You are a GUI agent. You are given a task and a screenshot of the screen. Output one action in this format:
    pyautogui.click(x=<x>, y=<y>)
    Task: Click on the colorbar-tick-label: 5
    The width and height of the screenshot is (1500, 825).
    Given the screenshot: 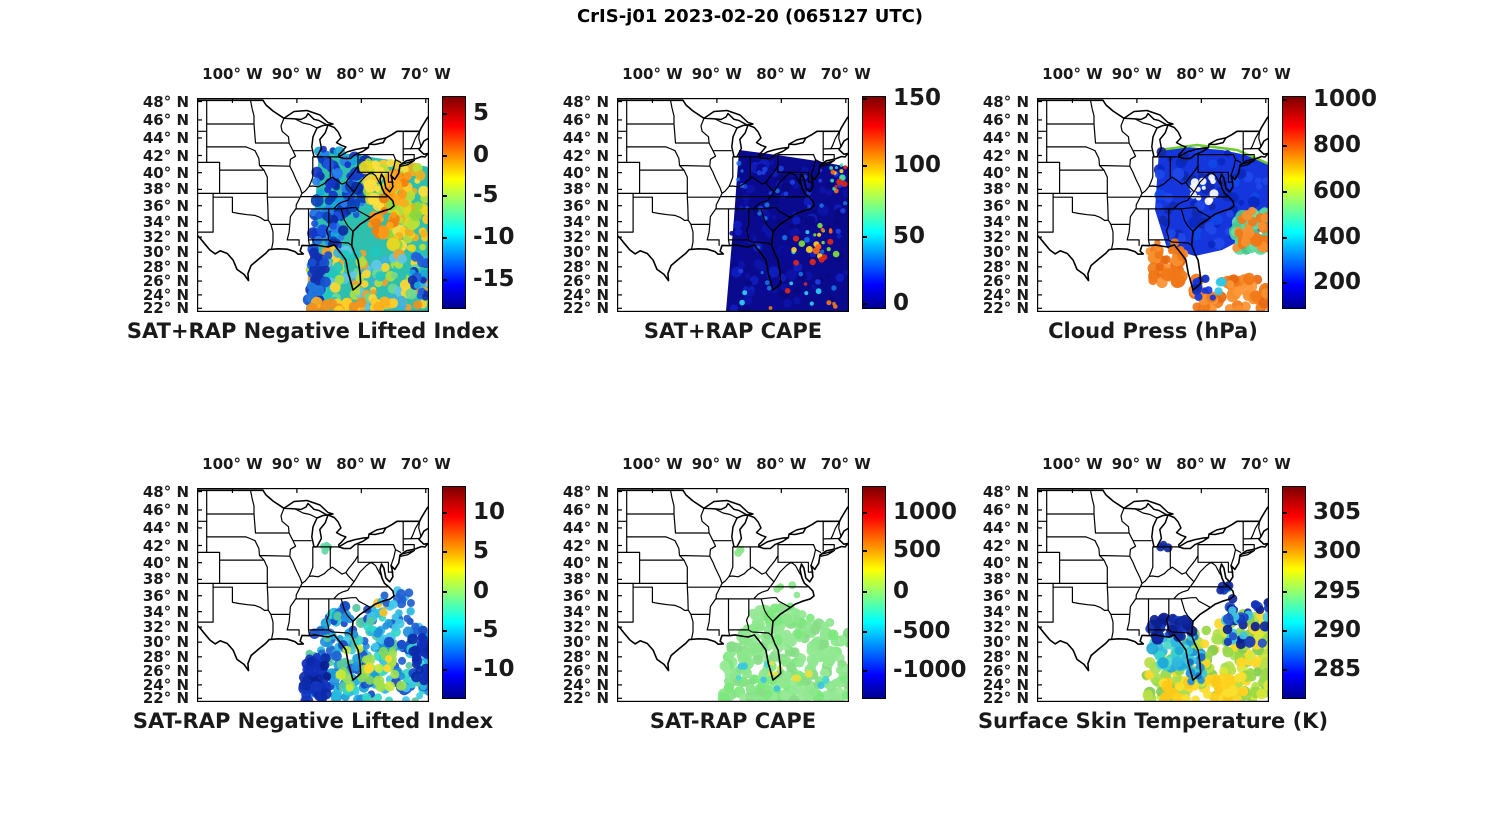 What is the action you would take?
    pyautogui.click(x=481, y=551)
    